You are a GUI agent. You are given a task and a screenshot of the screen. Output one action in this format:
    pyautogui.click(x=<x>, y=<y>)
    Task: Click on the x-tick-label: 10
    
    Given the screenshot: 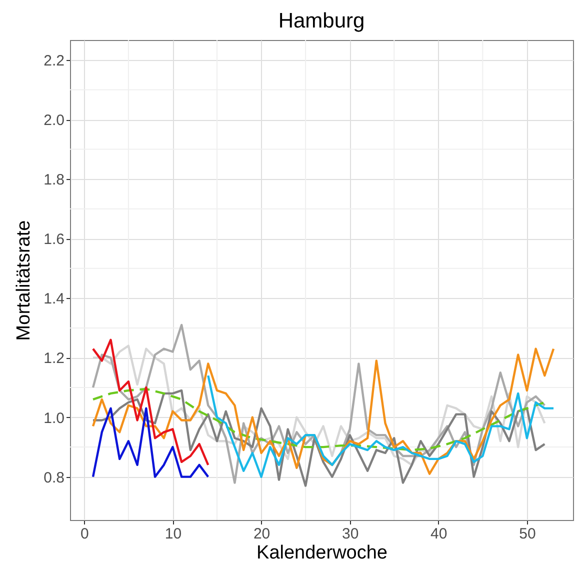 What is the action you would take?
    pyautogui.click(x=173, y=534)
    